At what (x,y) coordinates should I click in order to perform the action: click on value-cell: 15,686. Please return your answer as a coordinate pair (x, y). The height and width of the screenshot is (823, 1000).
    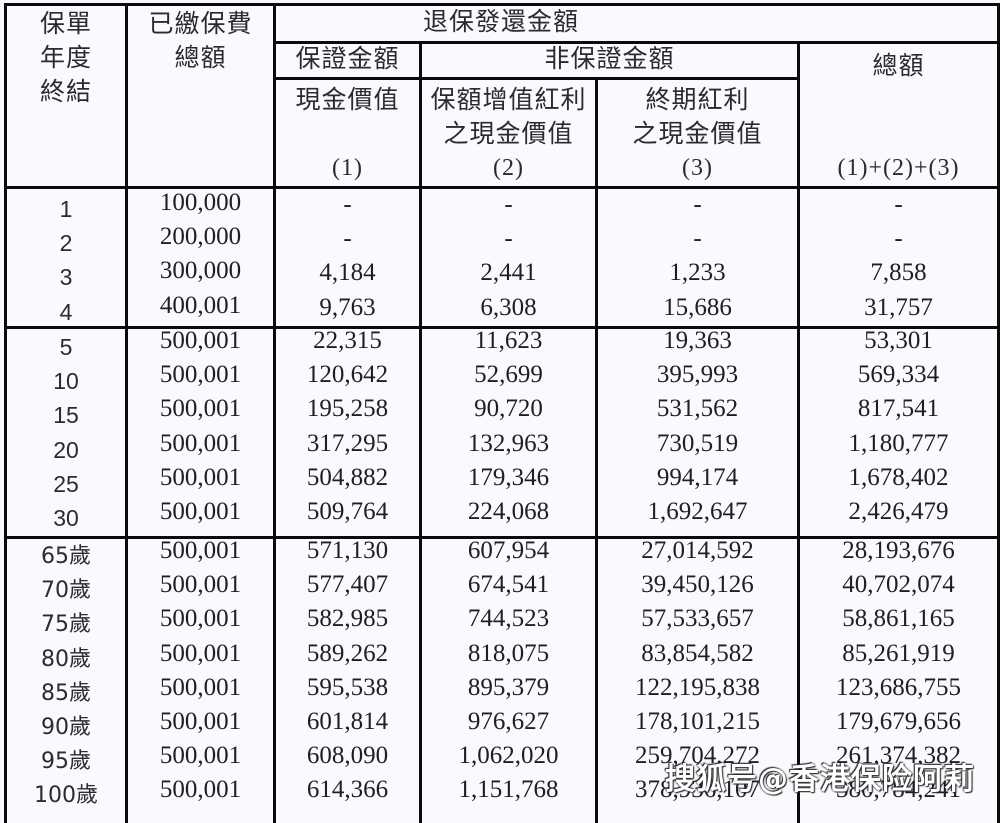
    Looking at the image, I should click on (697, 307).